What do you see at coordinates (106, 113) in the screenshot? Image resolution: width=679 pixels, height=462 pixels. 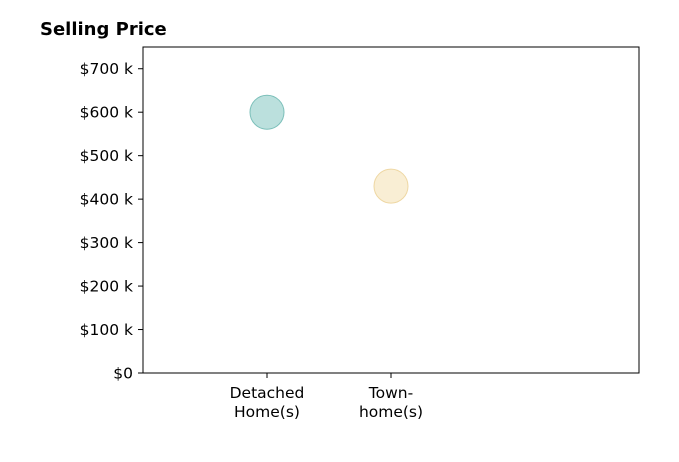 I see `y-tick-label: $600 k` at bounding box center [106, 113].